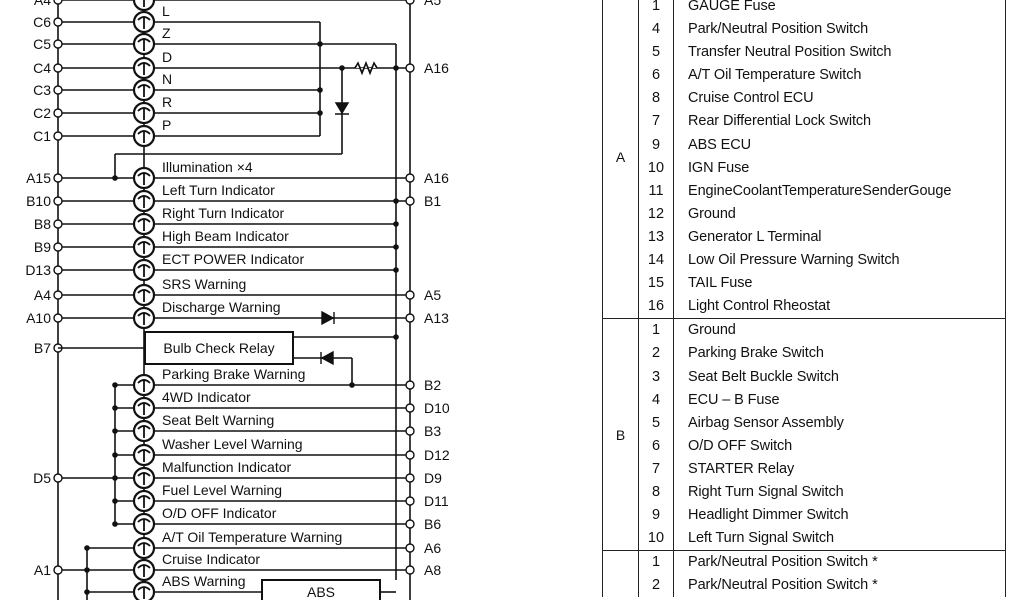 The height and width of the screenshot is (600, 1024). Describe the element at coordinates (252, 537) in the screenshot. I see `lamp-label: A/T Oil Temperature Warning` at that location.